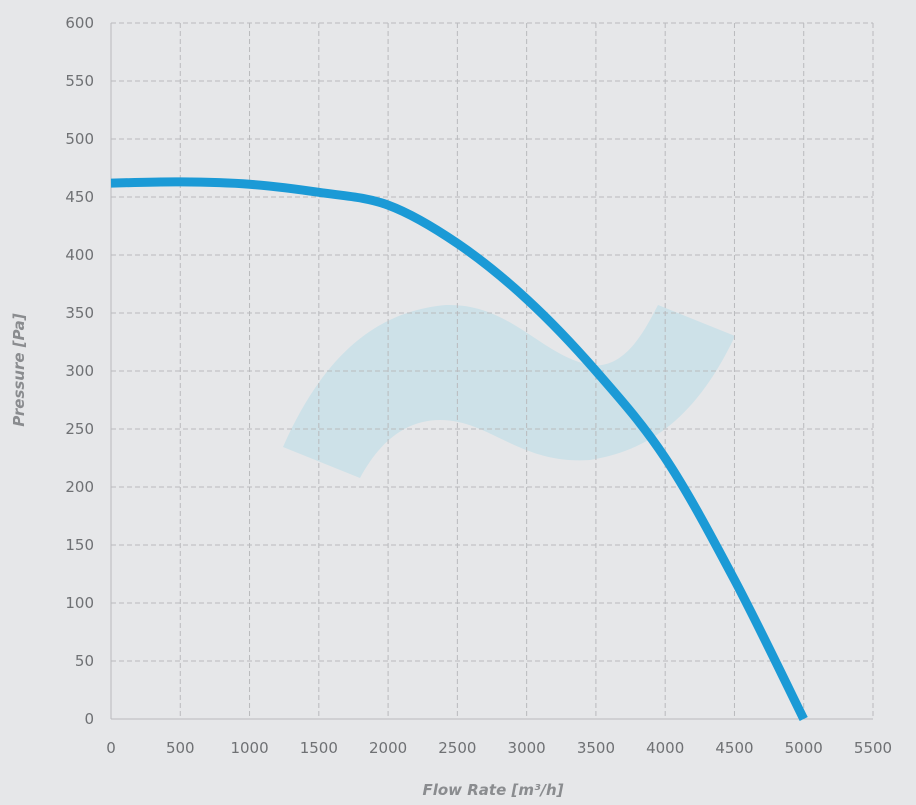 This screenshot has height=805, width=916. Describe the element at coordinates (804, 748) in the screenshot. I see `x-tick-label: 5000` at that location.